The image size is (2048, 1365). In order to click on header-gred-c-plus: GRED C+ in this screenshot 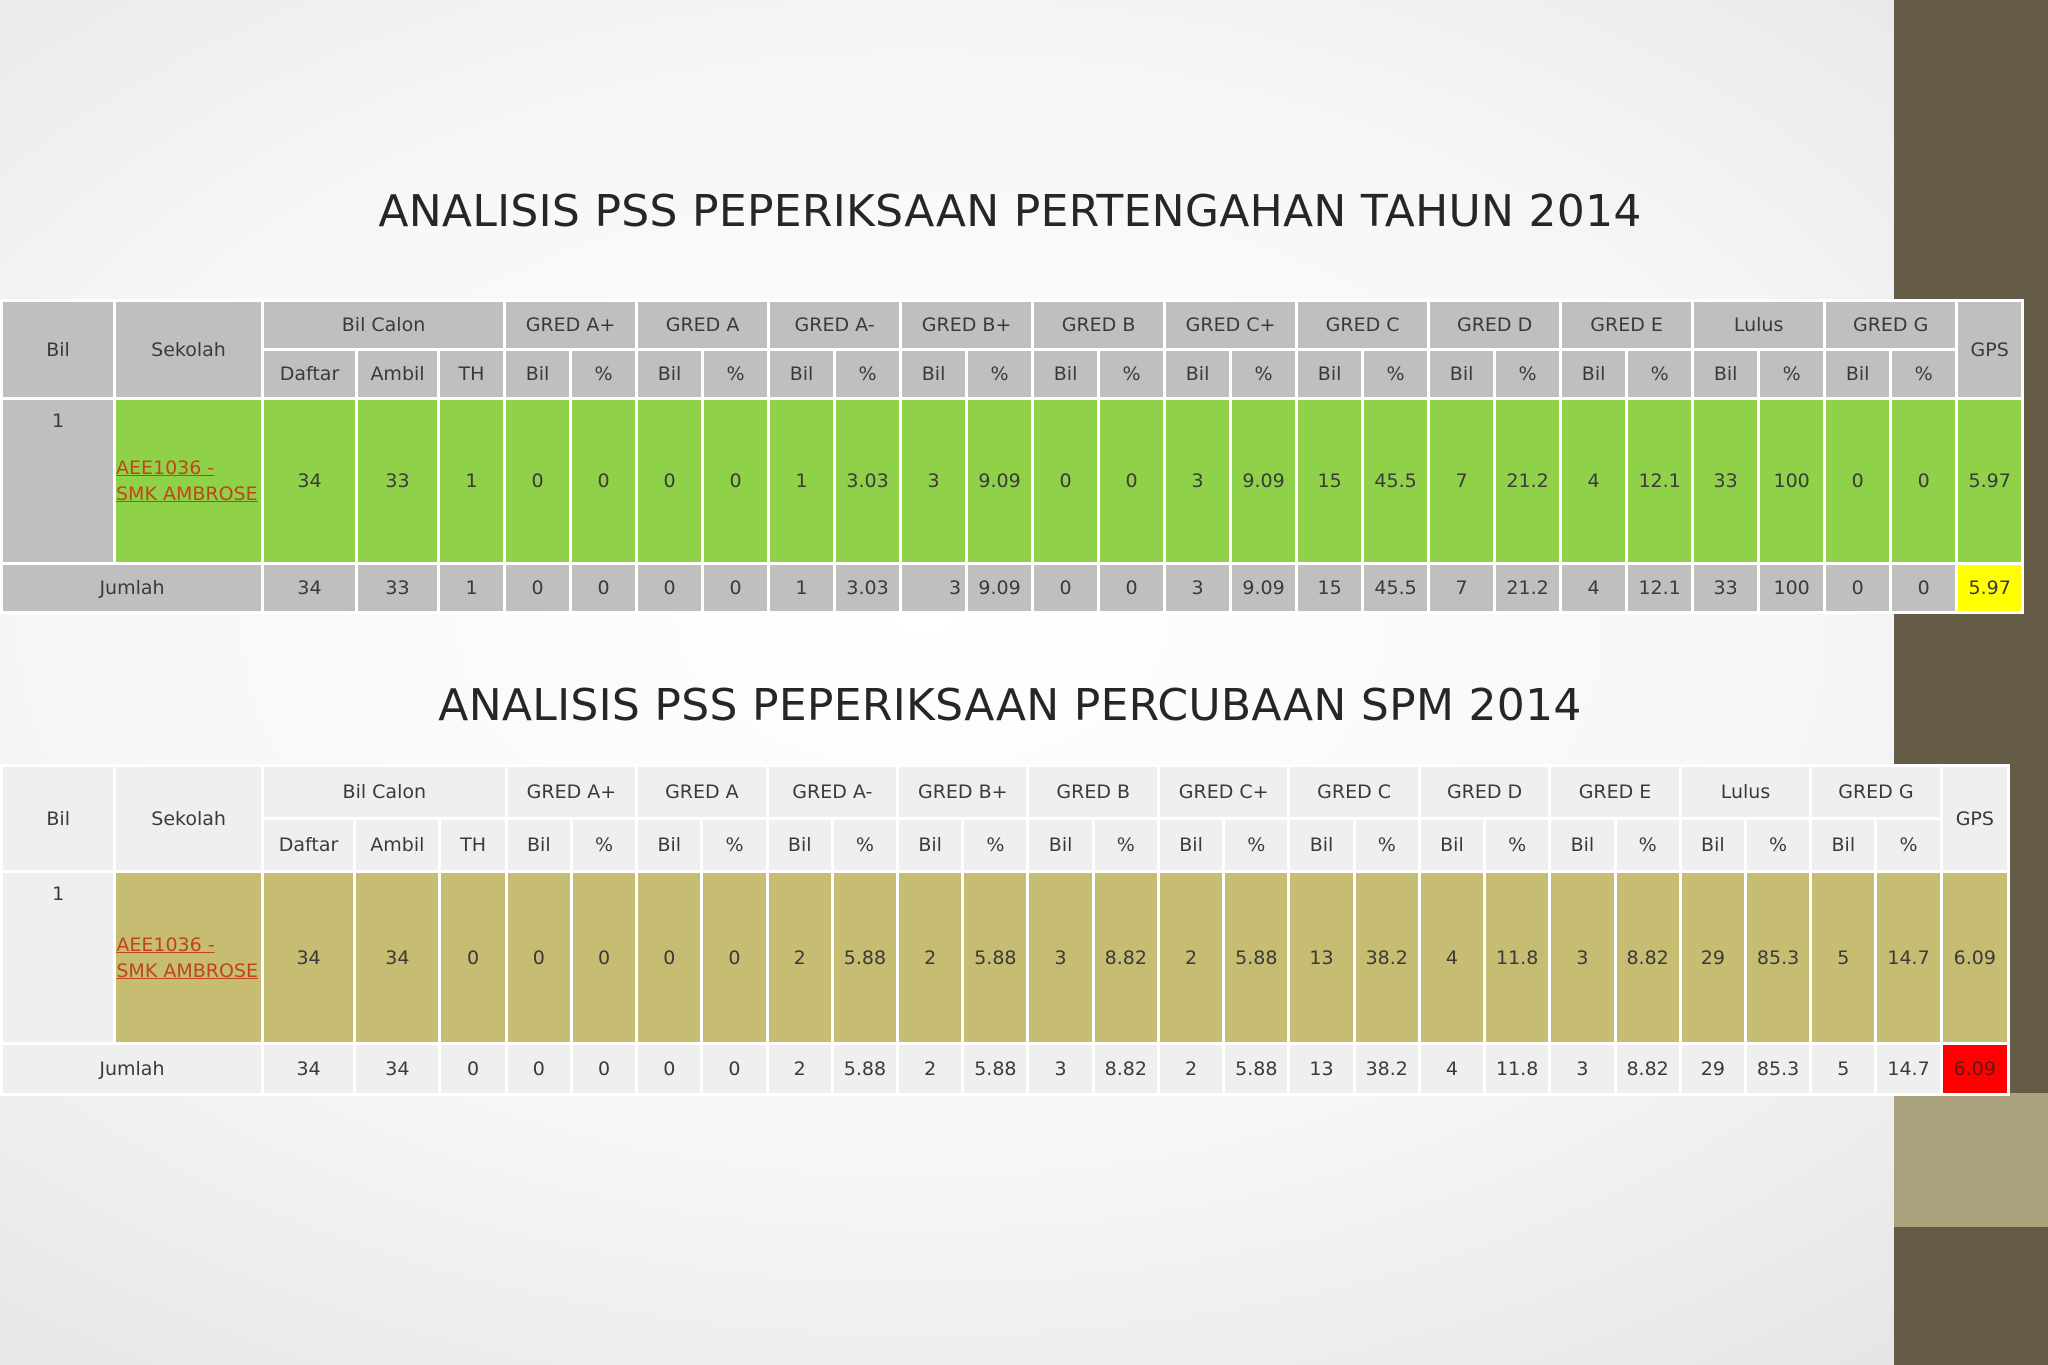, I will do `click(1231, 325)`.